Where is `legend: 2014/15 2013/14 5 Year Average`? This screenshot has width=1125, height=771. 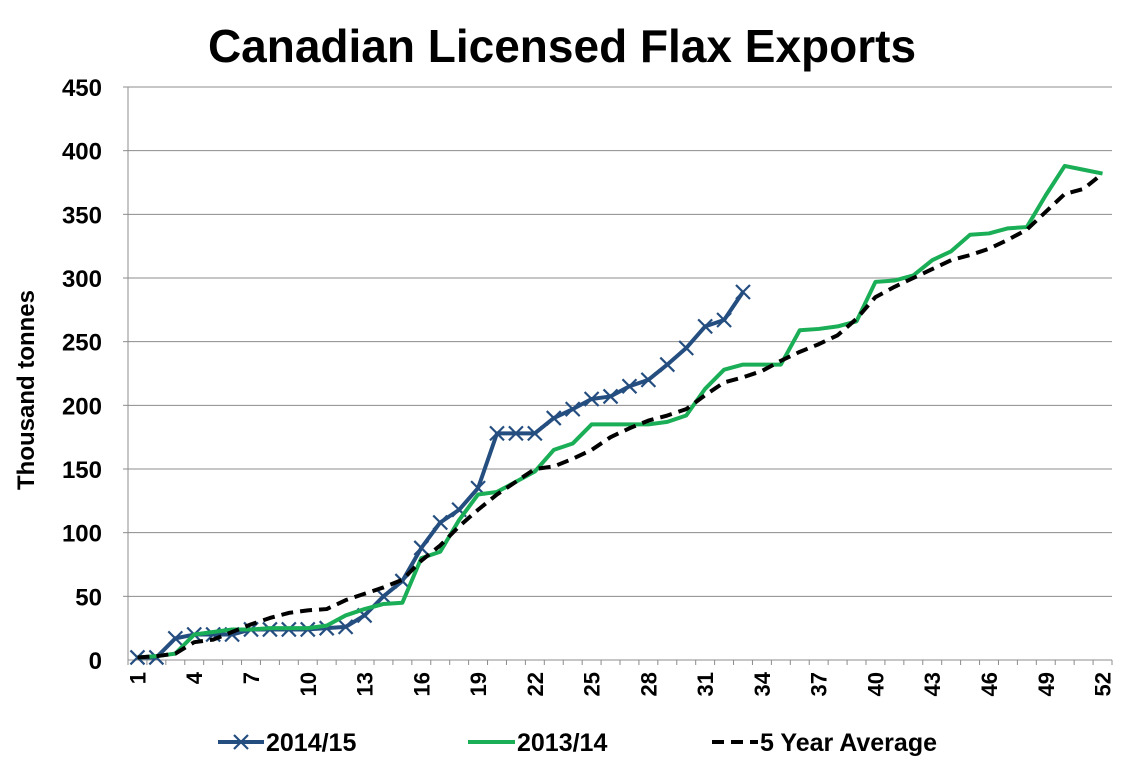 legend: 2014/15 2013/14 5 Year Average is located at coordinates (577, 743).